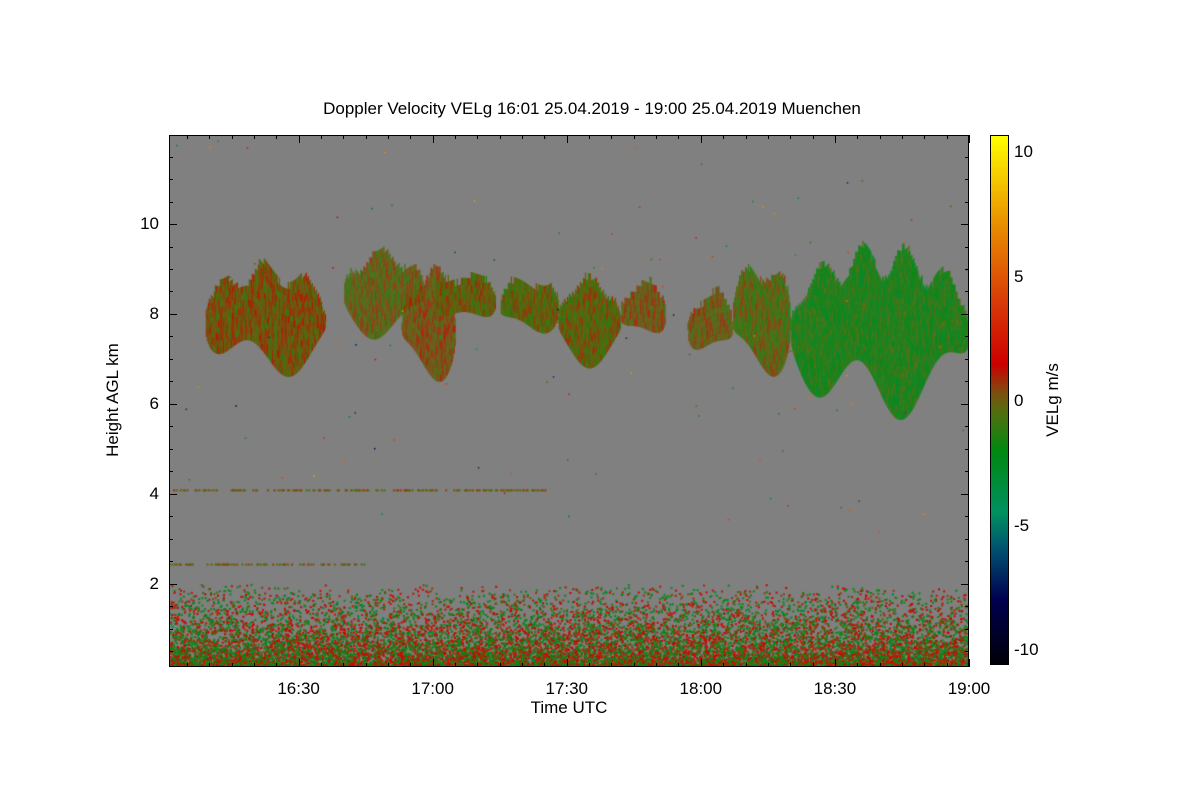 Image resolution: width=1200 pixels, height=800 pixels. Describe the element at coordinates (154, 583) in the screenshot. I see `y-tick-label: 2` at that location.